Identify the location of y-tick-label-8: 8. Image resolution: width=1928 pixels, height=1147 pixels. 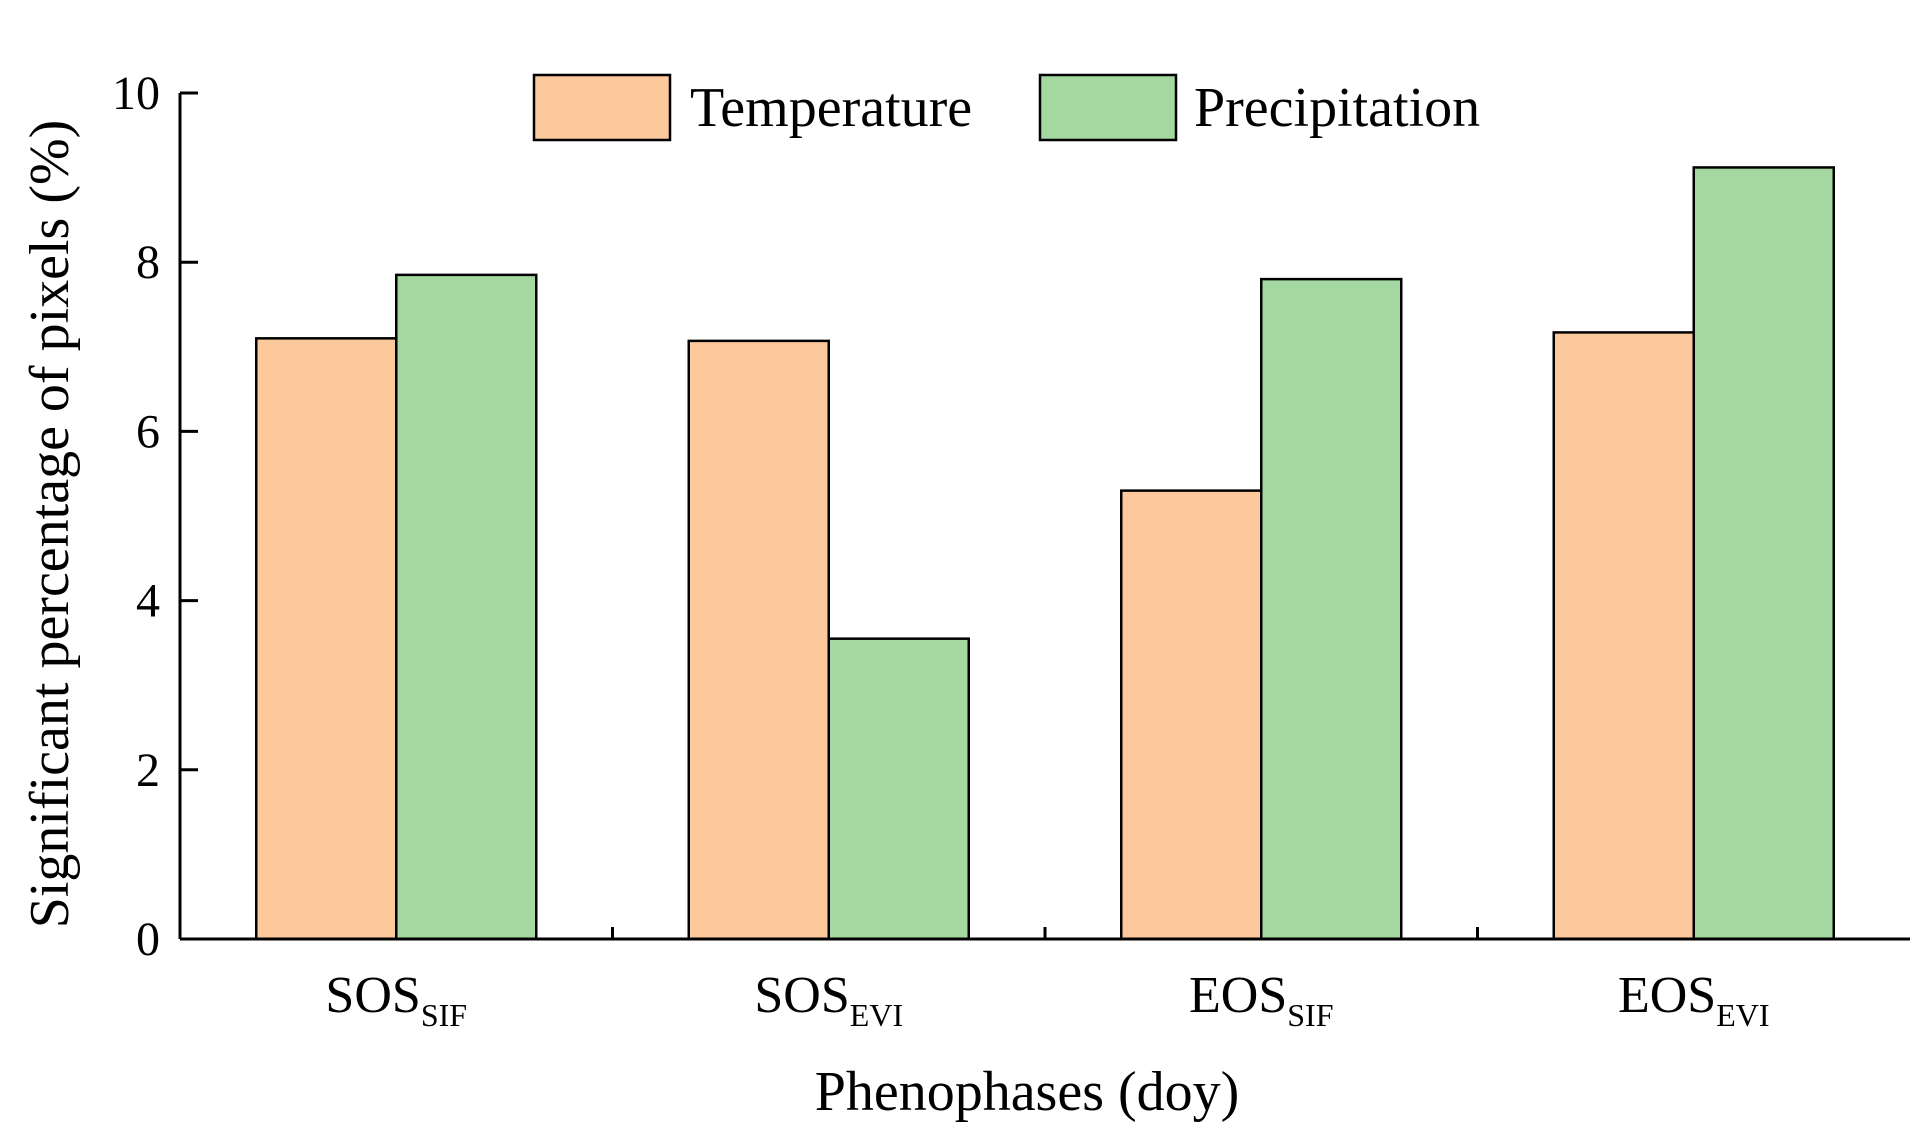
(148, 262).